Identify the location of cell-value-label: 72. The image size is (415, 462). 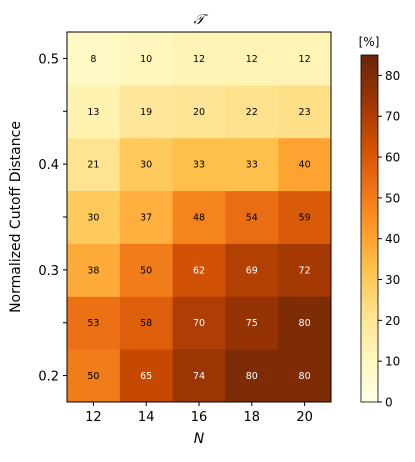
(305, 270).